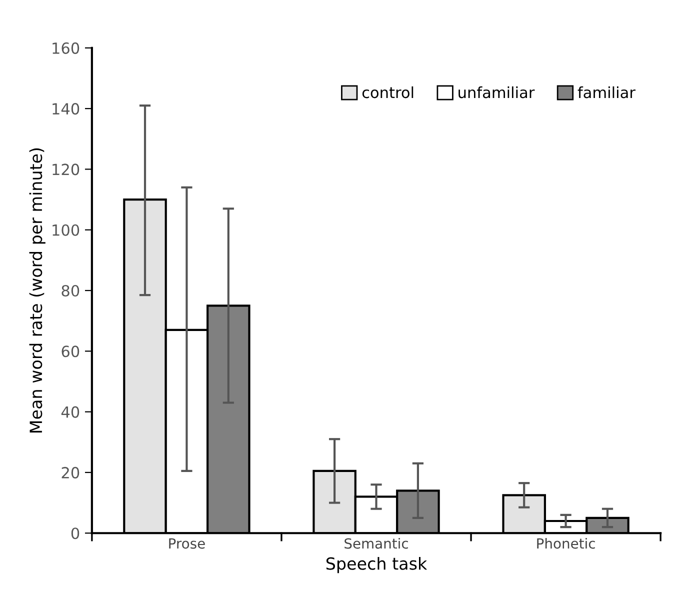 The image size is (681, 599). Describe the element at coordinates (66, 48) in the screenshot. I see `y-tick-label: 160` at that location.